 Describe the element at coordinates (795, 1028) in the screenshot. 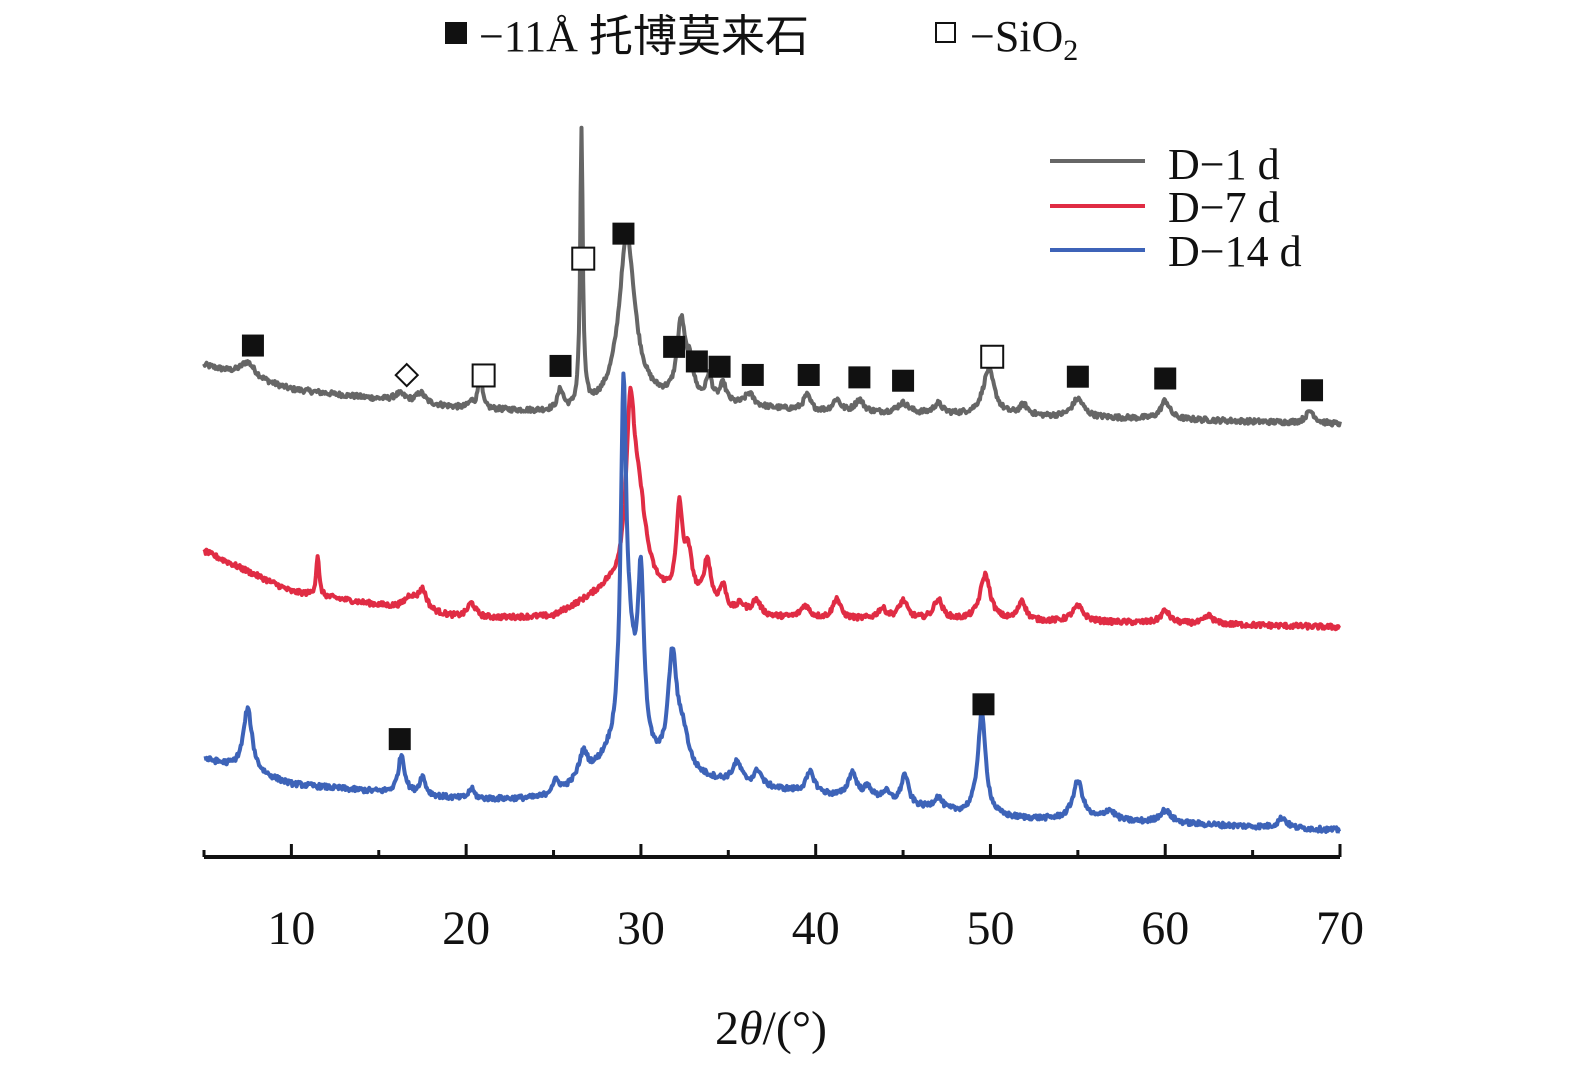

I see `x-axis-label-suffix: /(°)` at that location.